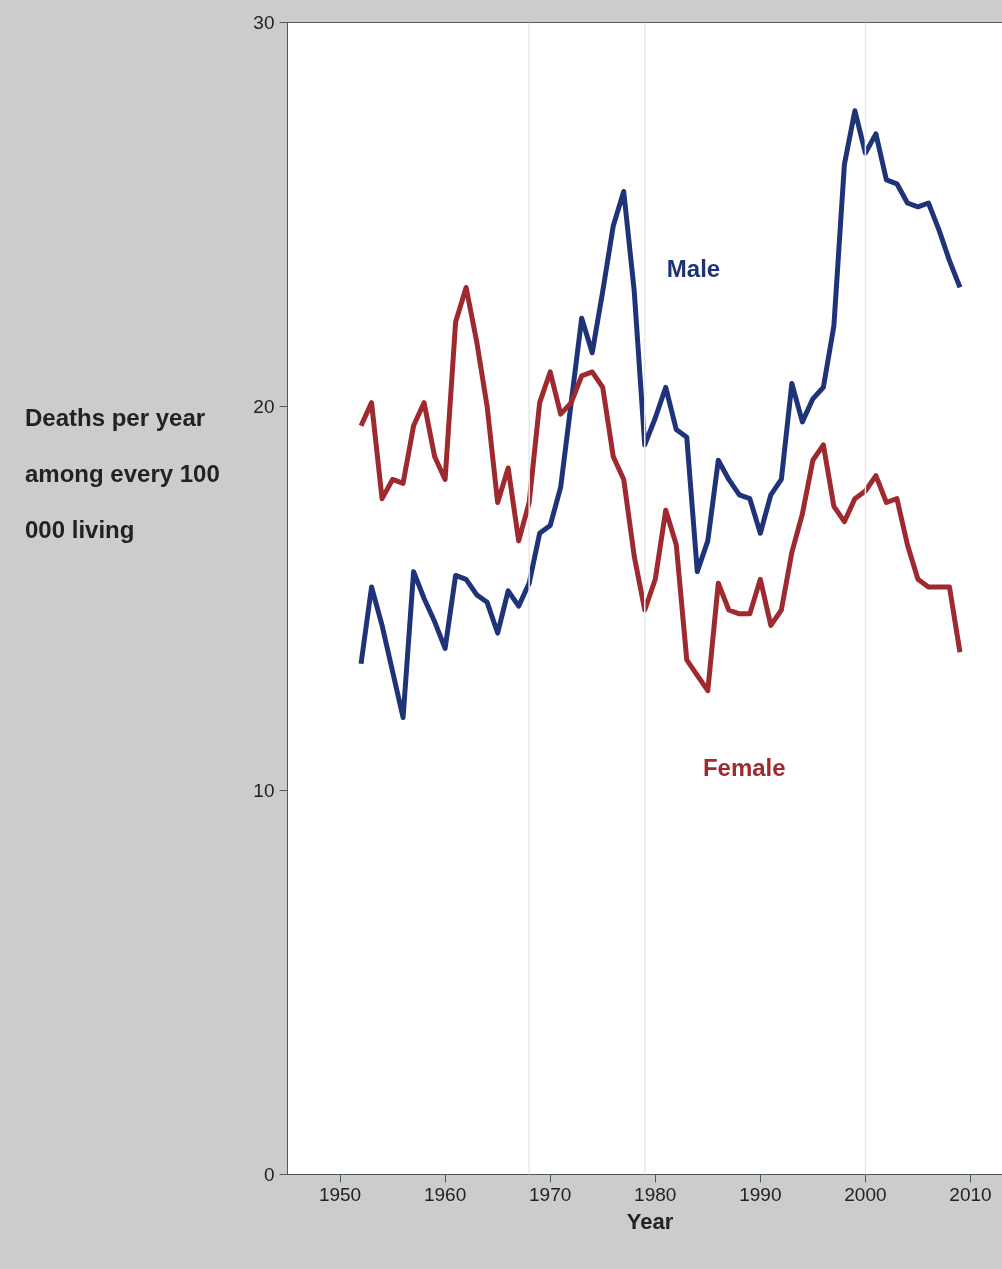 Image resolution: width=1002 pixels, height=1269 pixels. What do you see at coordinates (340, 1194) in the screenshot?
I see `x-tick-label: 1950` at bounding box center [340, 1194].